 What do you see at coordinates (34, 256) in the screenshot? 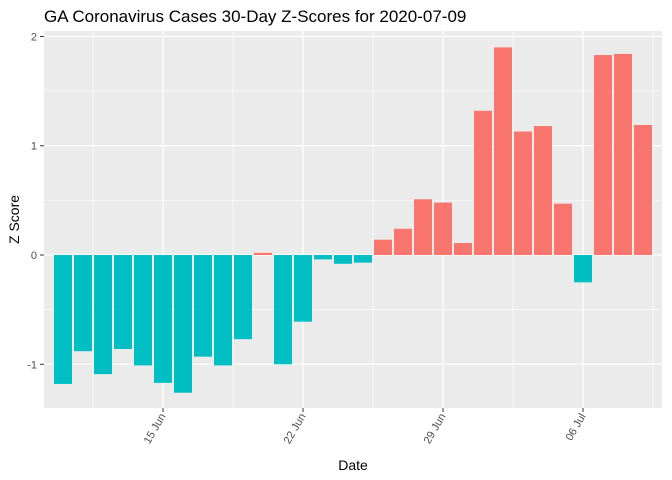
I see `y-tick-label: 0` at bounding box center [34, 256].